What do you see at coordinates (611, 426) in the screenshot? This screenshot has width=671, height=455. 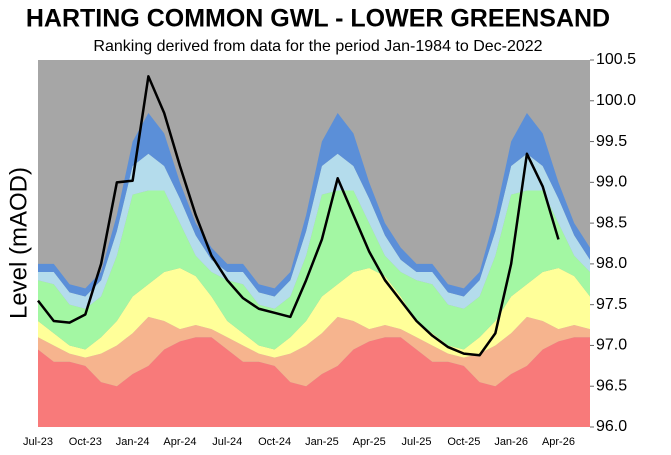 I see `y-tick-label: 96.0` at bounding box center [611, 426].